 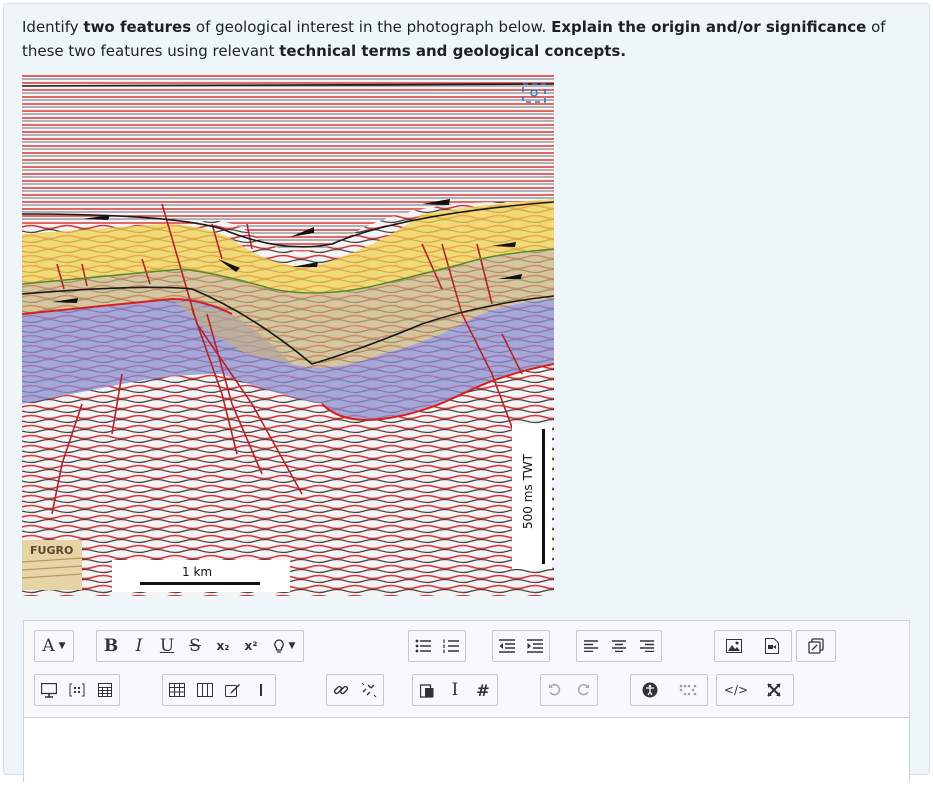 I want to click on columns-icon, so click(x=205, y=690).